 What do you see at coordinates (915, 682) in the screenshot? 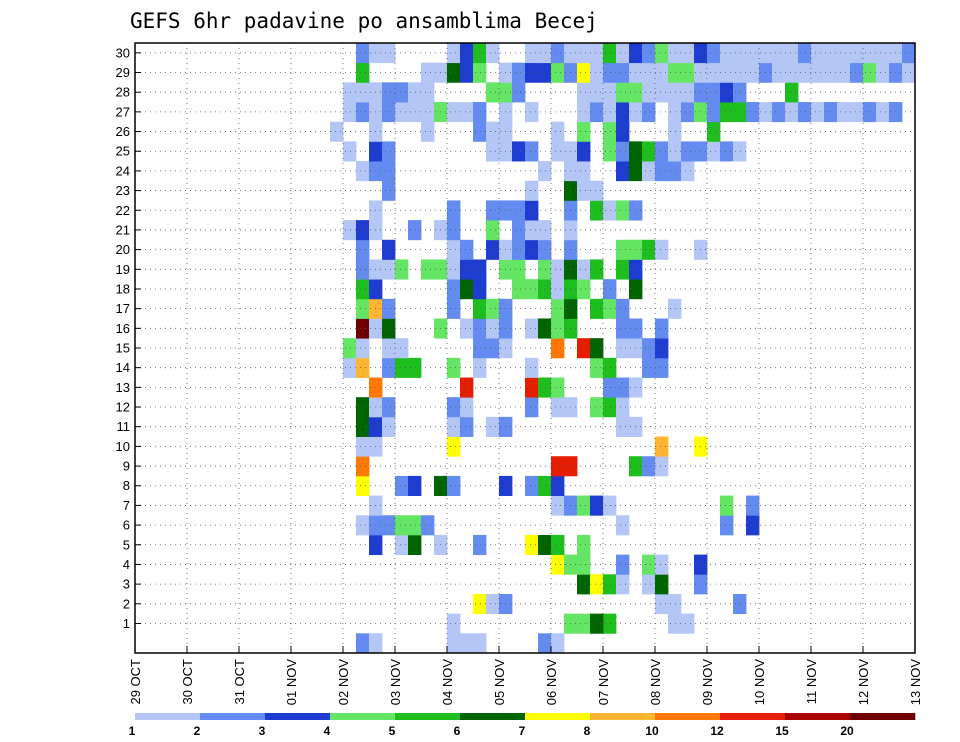
I see `x-tick-label: 13 NOV` at bounding box center [915, 682].